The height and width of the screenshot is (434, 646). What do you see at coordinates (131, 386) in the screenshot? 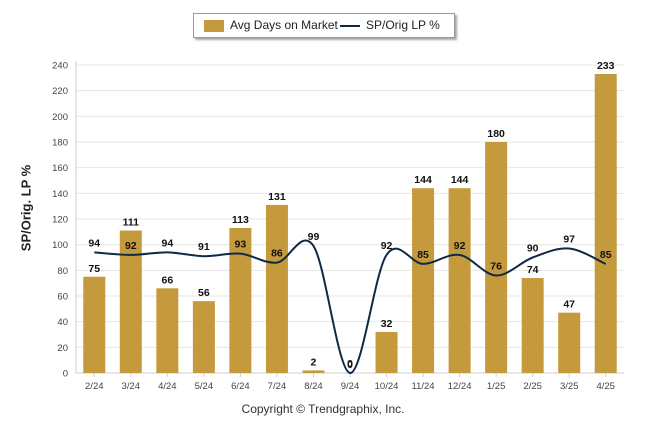
I see `x-tick-label: 3/24` at bounding box center [131, 386].